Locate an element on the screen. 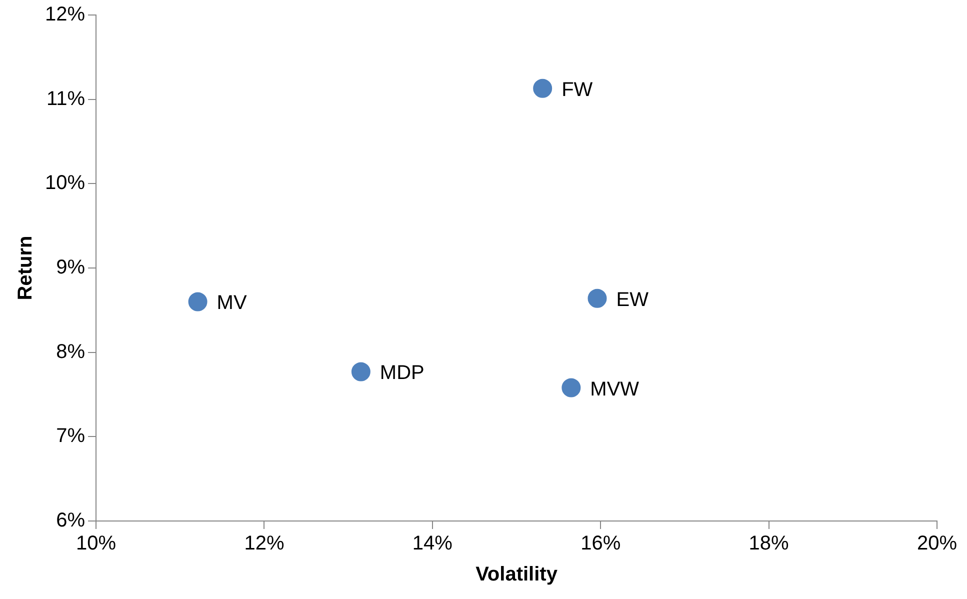  x-tick-label: 12% is located at coordinates (264, 543).